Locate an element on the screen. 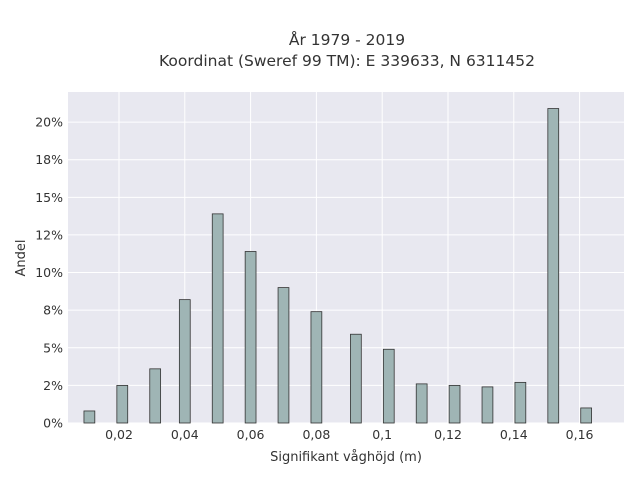 The width and height of the screenshot is (640, 480). x-tick-label: 0,08 is located at coordinates (316, 434).